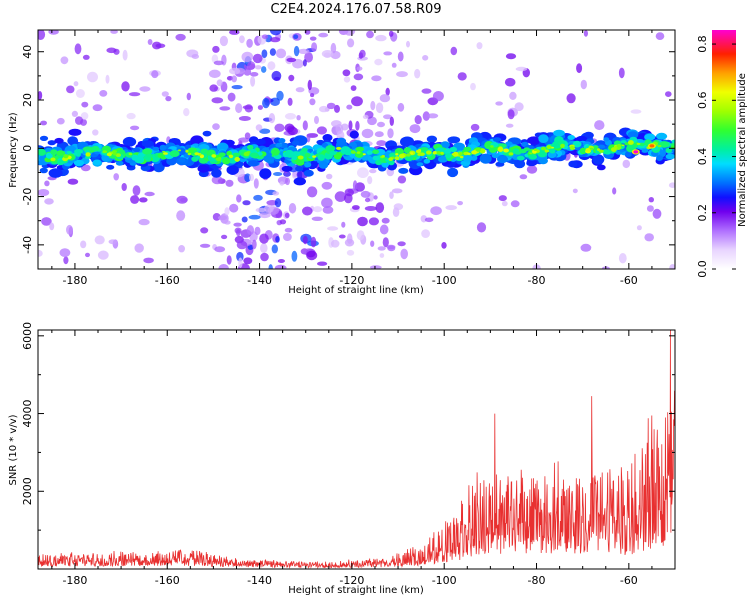 This screenshot has height=600, width=750. I want to click on snr-x-axis-label: Height of straight line (km), so click(356, 590).